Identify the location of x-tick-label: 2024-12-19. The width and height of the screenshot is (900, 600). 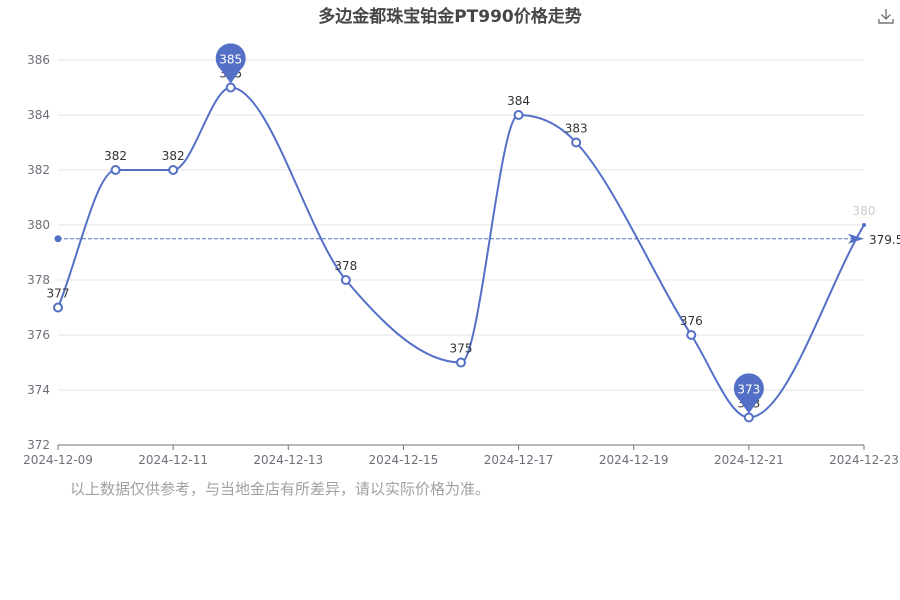
(634, 460).